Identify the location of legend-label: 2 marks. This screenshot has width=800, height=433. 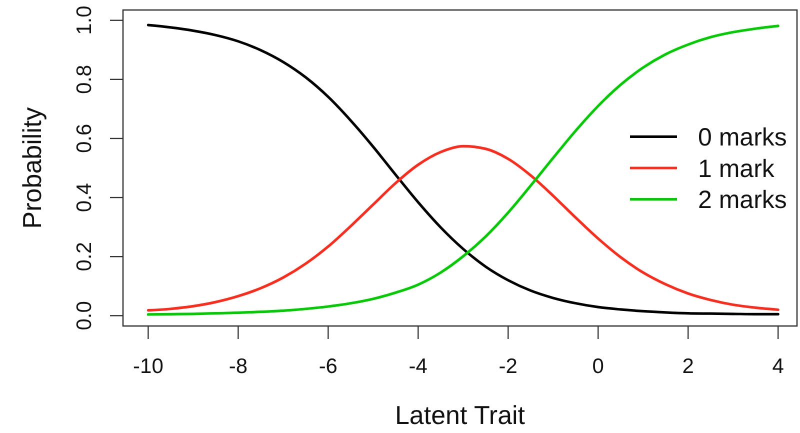
(742, 200).